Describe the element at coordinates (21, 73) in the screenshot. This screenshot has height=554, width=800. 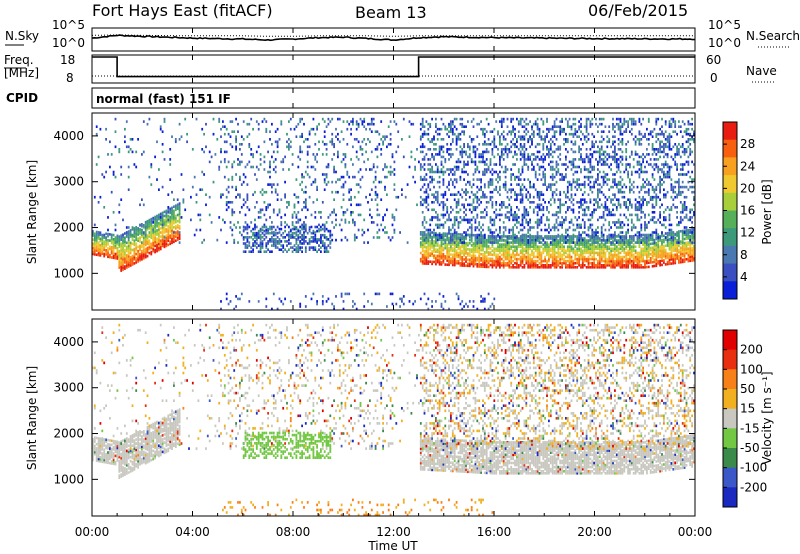
I see `freq-unit-label: [MHz]` at that location.